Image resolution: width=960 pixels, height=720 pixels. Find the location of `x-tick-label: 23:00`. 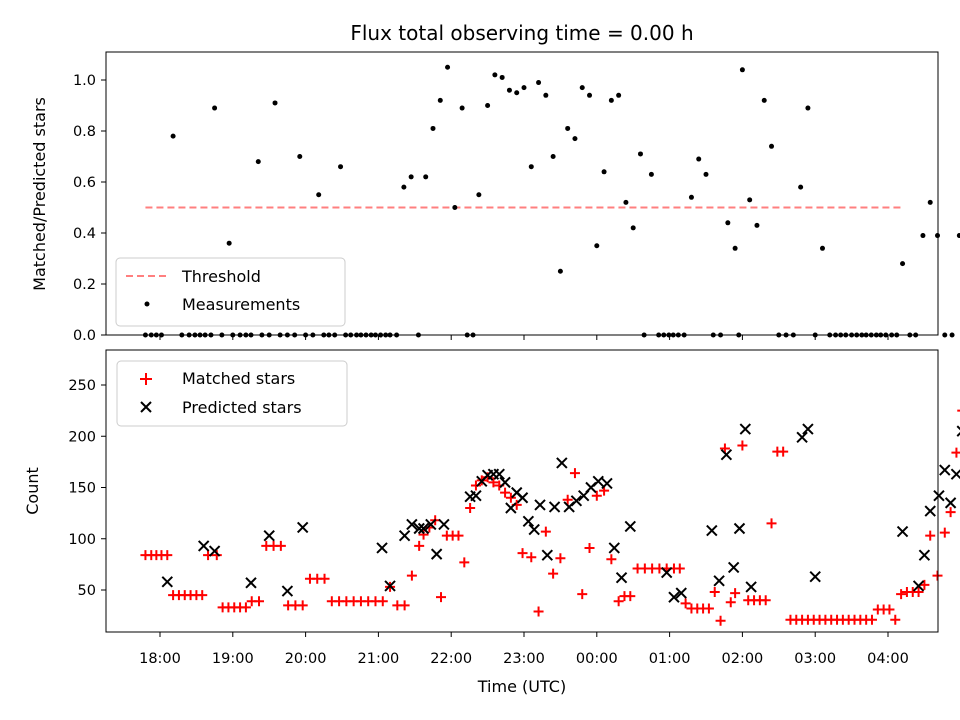

x-tick-label: 23:00 is located at coordinates (524, 659).